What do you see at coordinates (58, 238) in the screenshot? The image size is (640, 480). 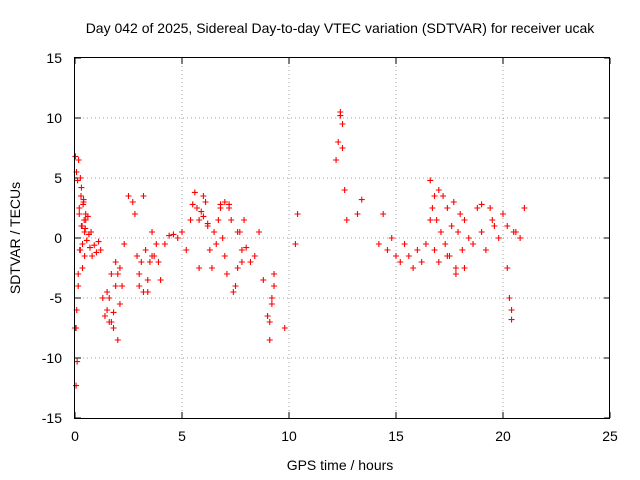 I see `y-tick-label: 0` at bounding box center [58, 238].